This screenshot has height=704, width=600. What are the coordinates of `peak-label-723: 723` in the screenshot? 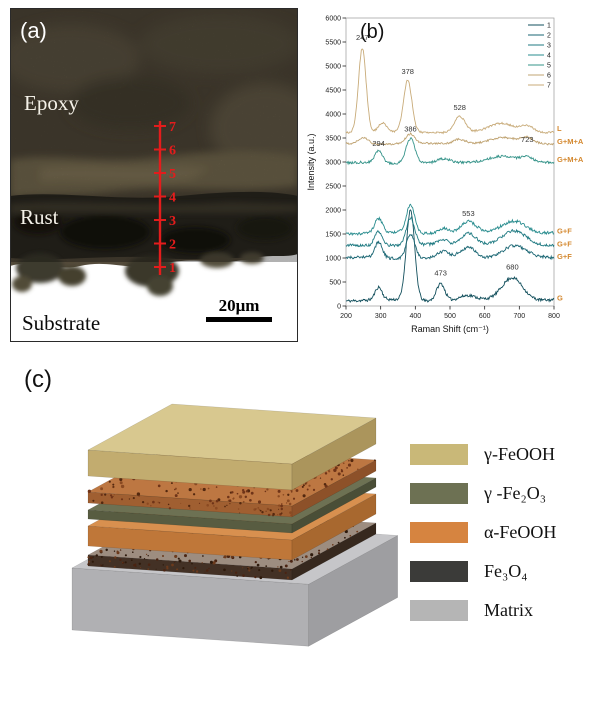 It's located at (527, 139).